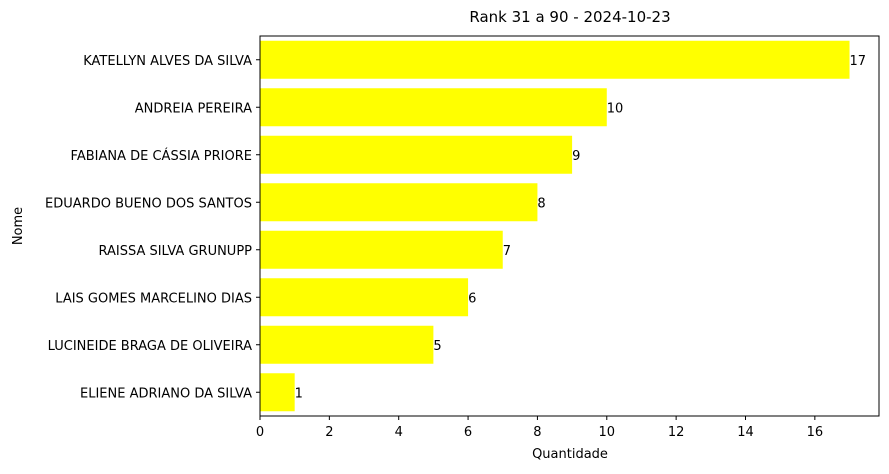 The height and width of the screenshot is (474, 889). What do you see at coordinates (161, 156) in the screenshot?
I see `y-tick-label: FABIANA DE CÁSSIA PRIORE` at bounding box center [161, 156].